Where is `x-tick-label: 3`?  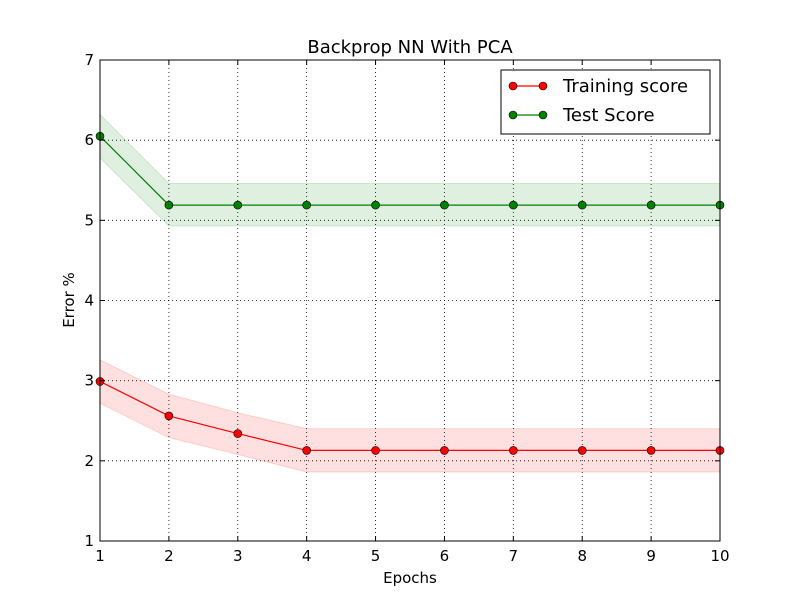 x-tick-label: 3 is located at coordinates (238, 556).